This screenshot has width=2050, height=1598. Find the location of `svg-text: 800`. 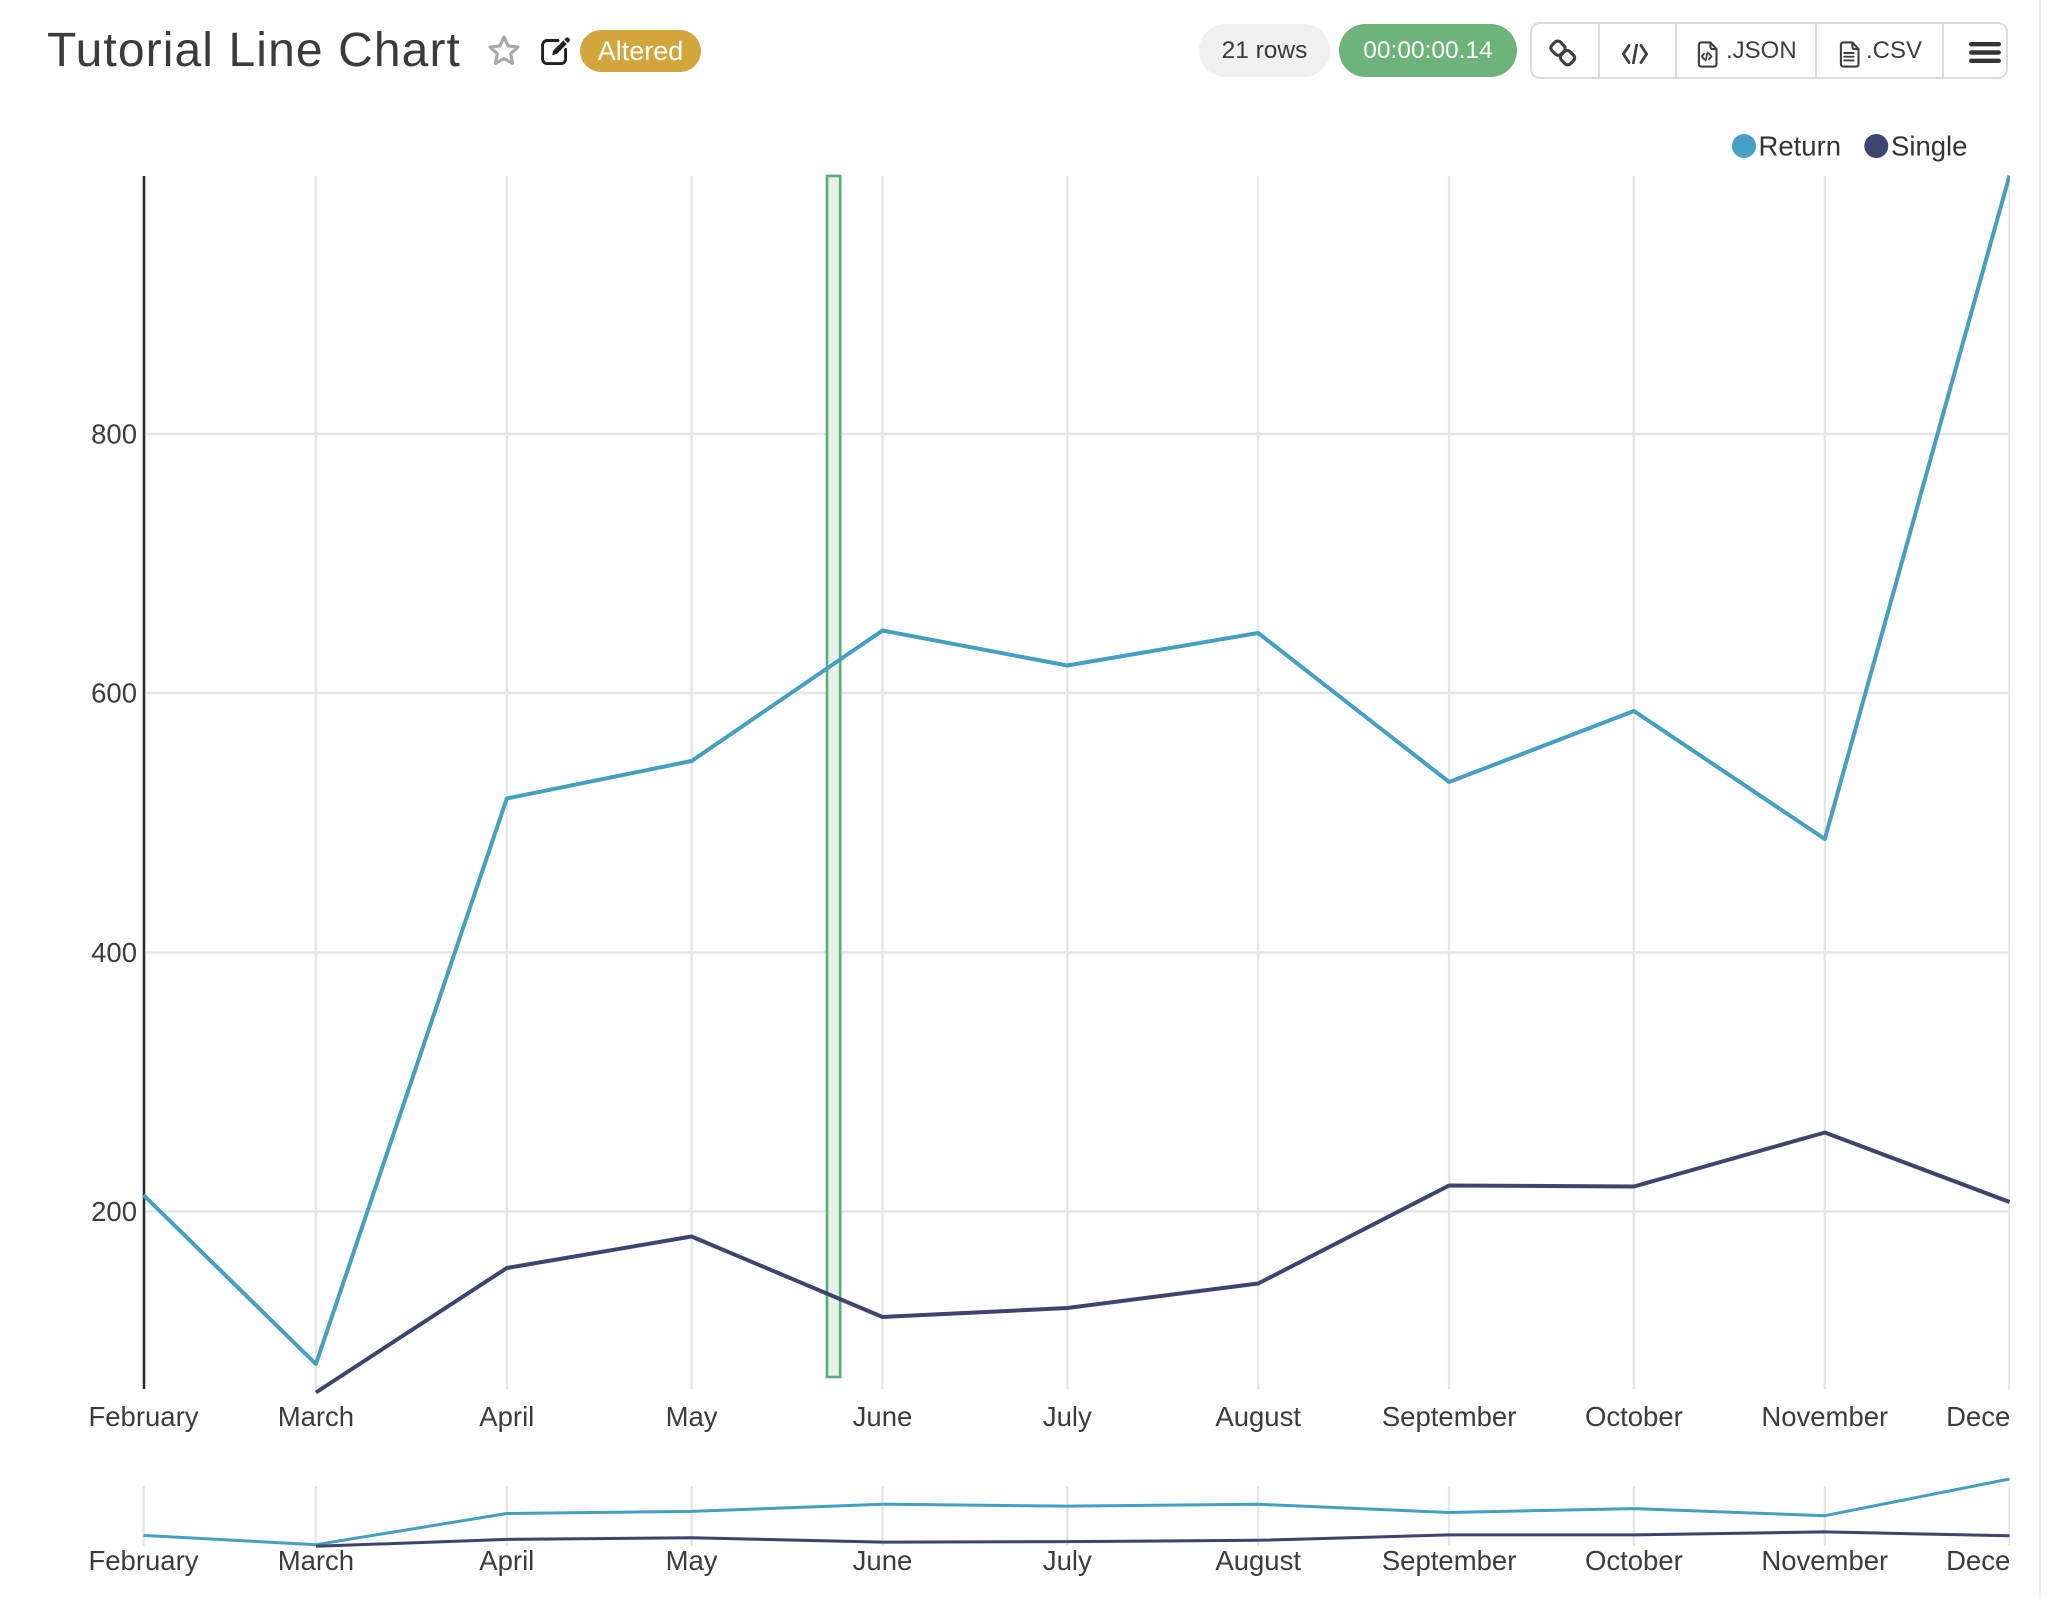

svg-text: 800 is located at coordinates (114, 434).